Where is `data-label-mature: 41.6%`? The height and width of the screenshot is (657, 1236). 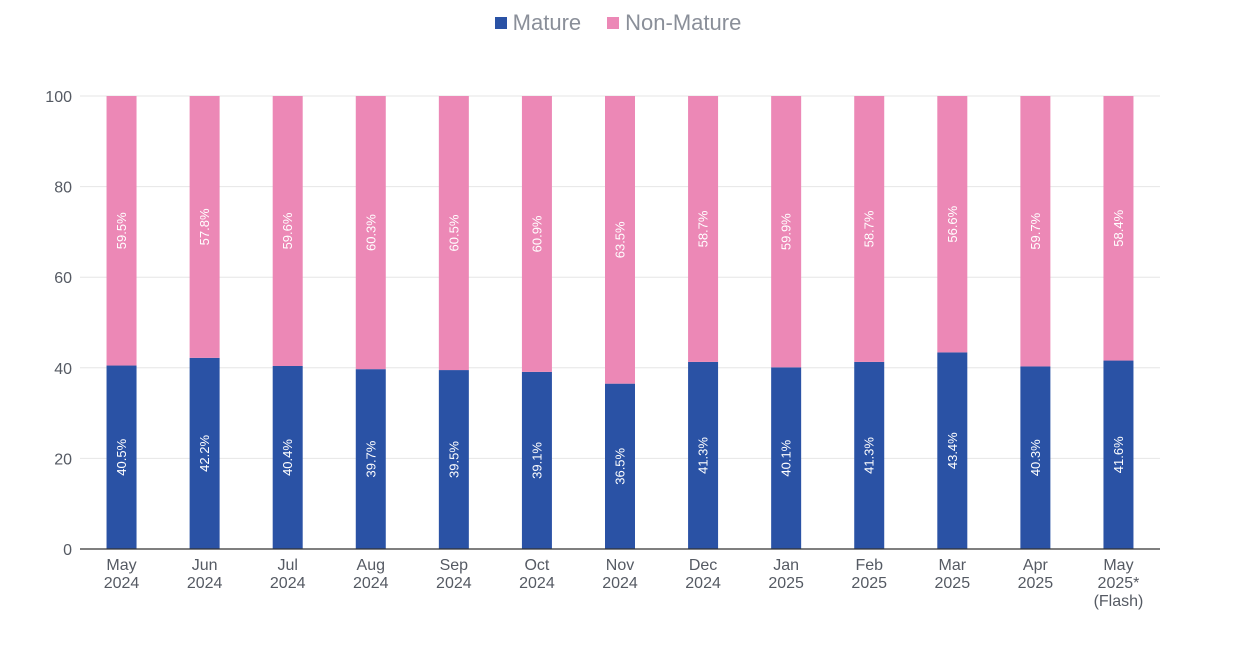 data-label-mature: 41.6% is located at coordinates (1118, 454).